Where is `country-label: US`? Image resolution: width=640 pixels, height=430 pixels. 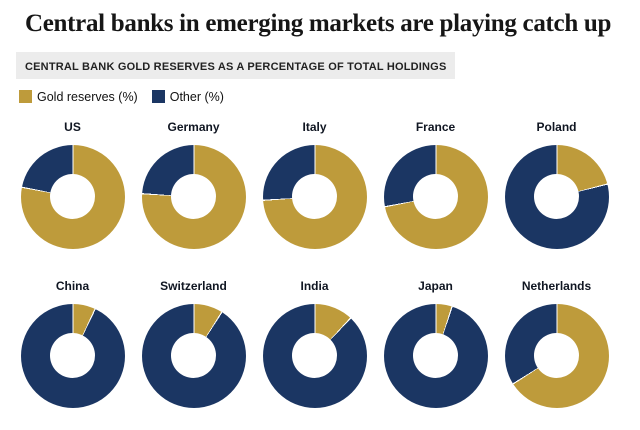 country-label: US is located at coordinates (72, 126).